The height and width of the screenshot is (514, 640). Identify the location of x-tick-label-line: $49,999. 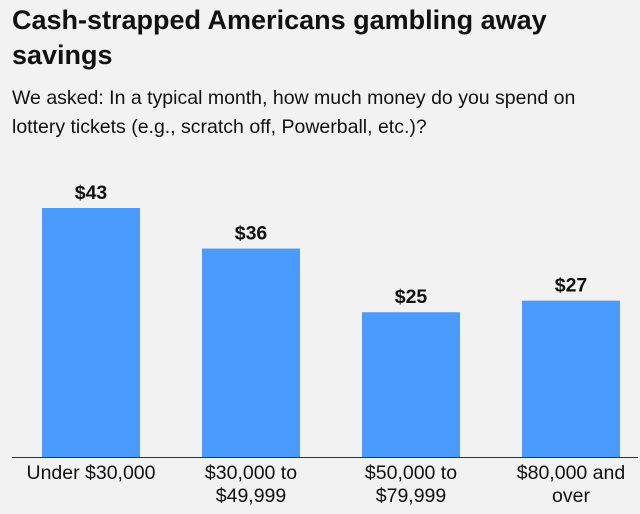
(251, 496).